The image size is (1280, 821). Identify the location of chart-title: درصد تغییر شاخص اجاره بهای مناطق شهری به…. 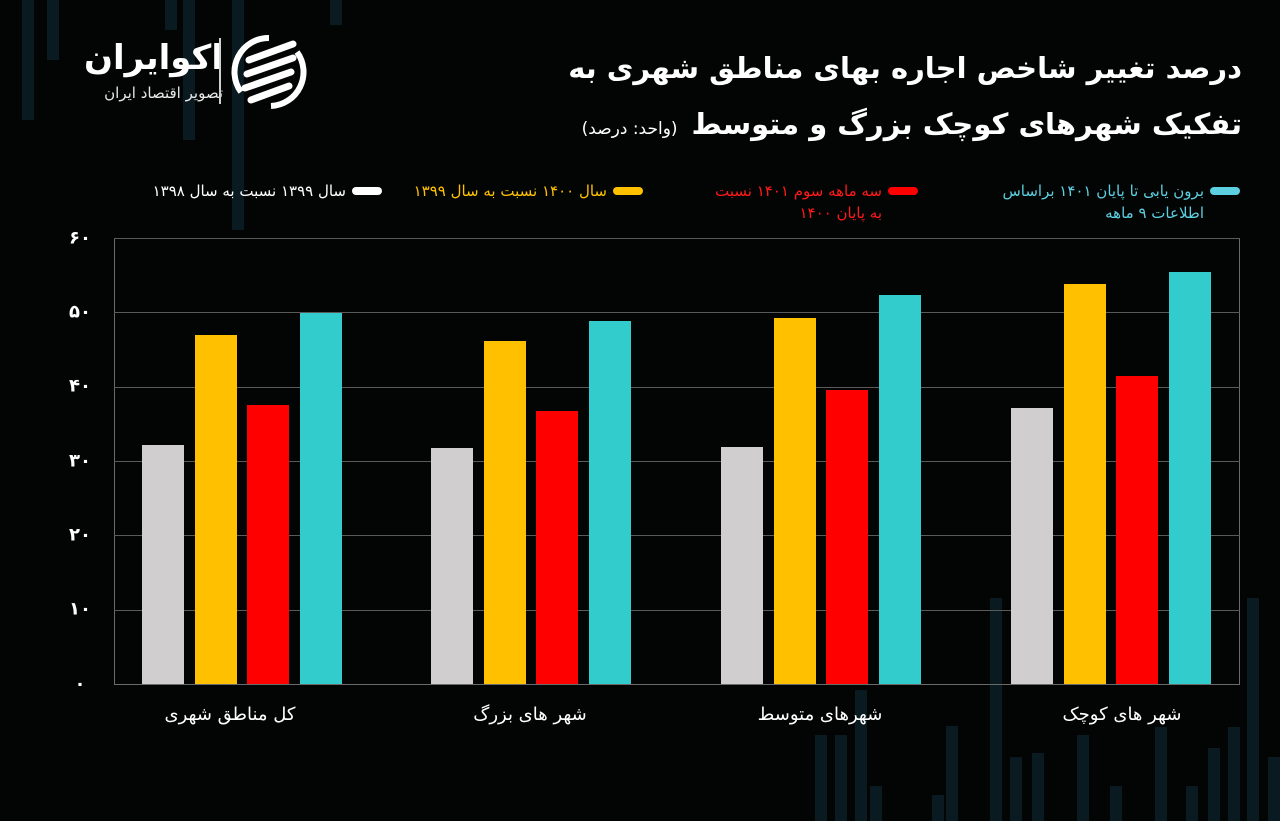
(852, 98).